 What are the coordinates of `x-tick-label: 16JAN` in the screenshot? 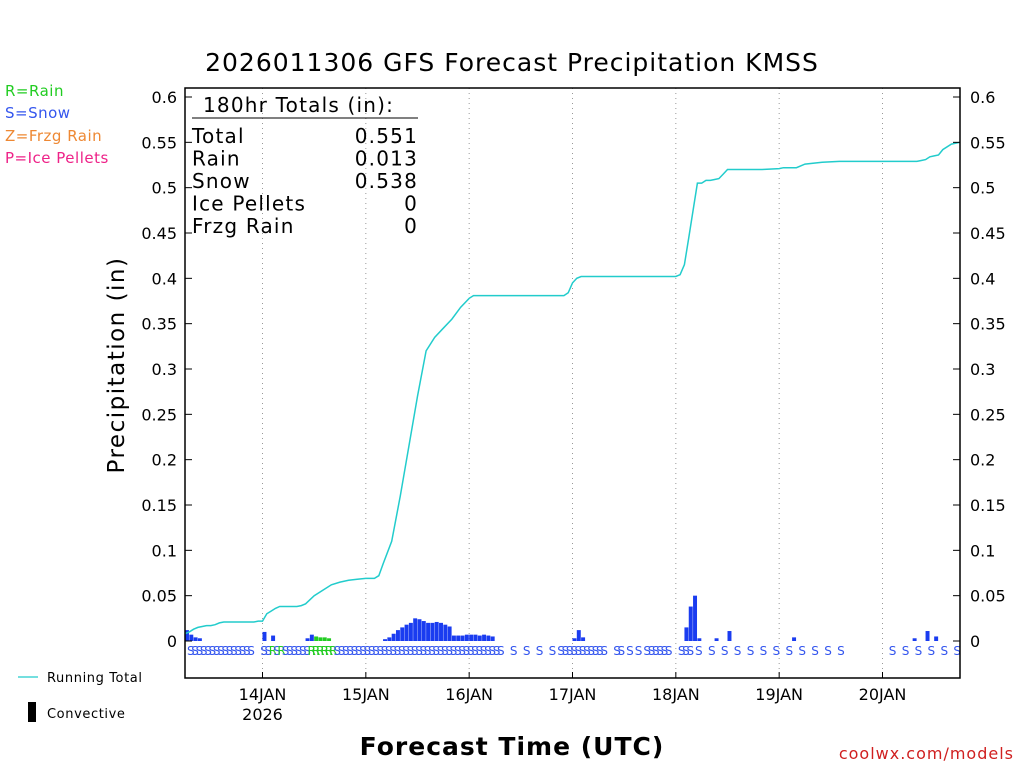 It's located at (469, 694).